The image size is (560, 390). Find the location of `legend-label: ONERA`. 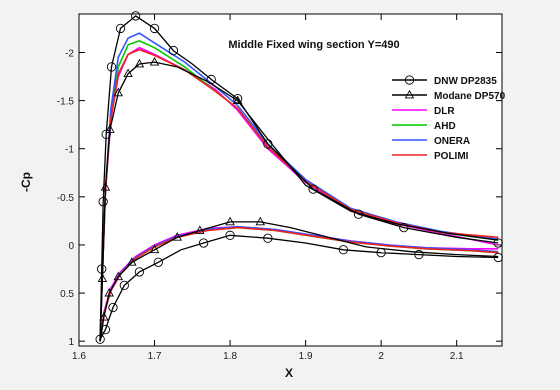

legend-label: ONERA is located at coordinates (452, 141).